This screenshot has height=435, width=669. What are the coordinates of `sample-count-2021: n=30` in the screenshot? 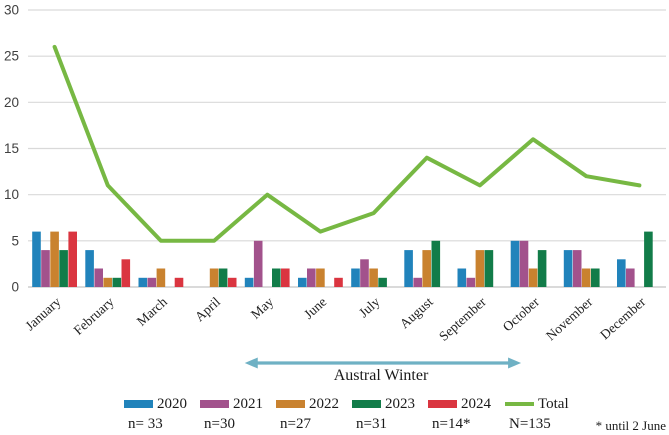 It's located at (219, 424).